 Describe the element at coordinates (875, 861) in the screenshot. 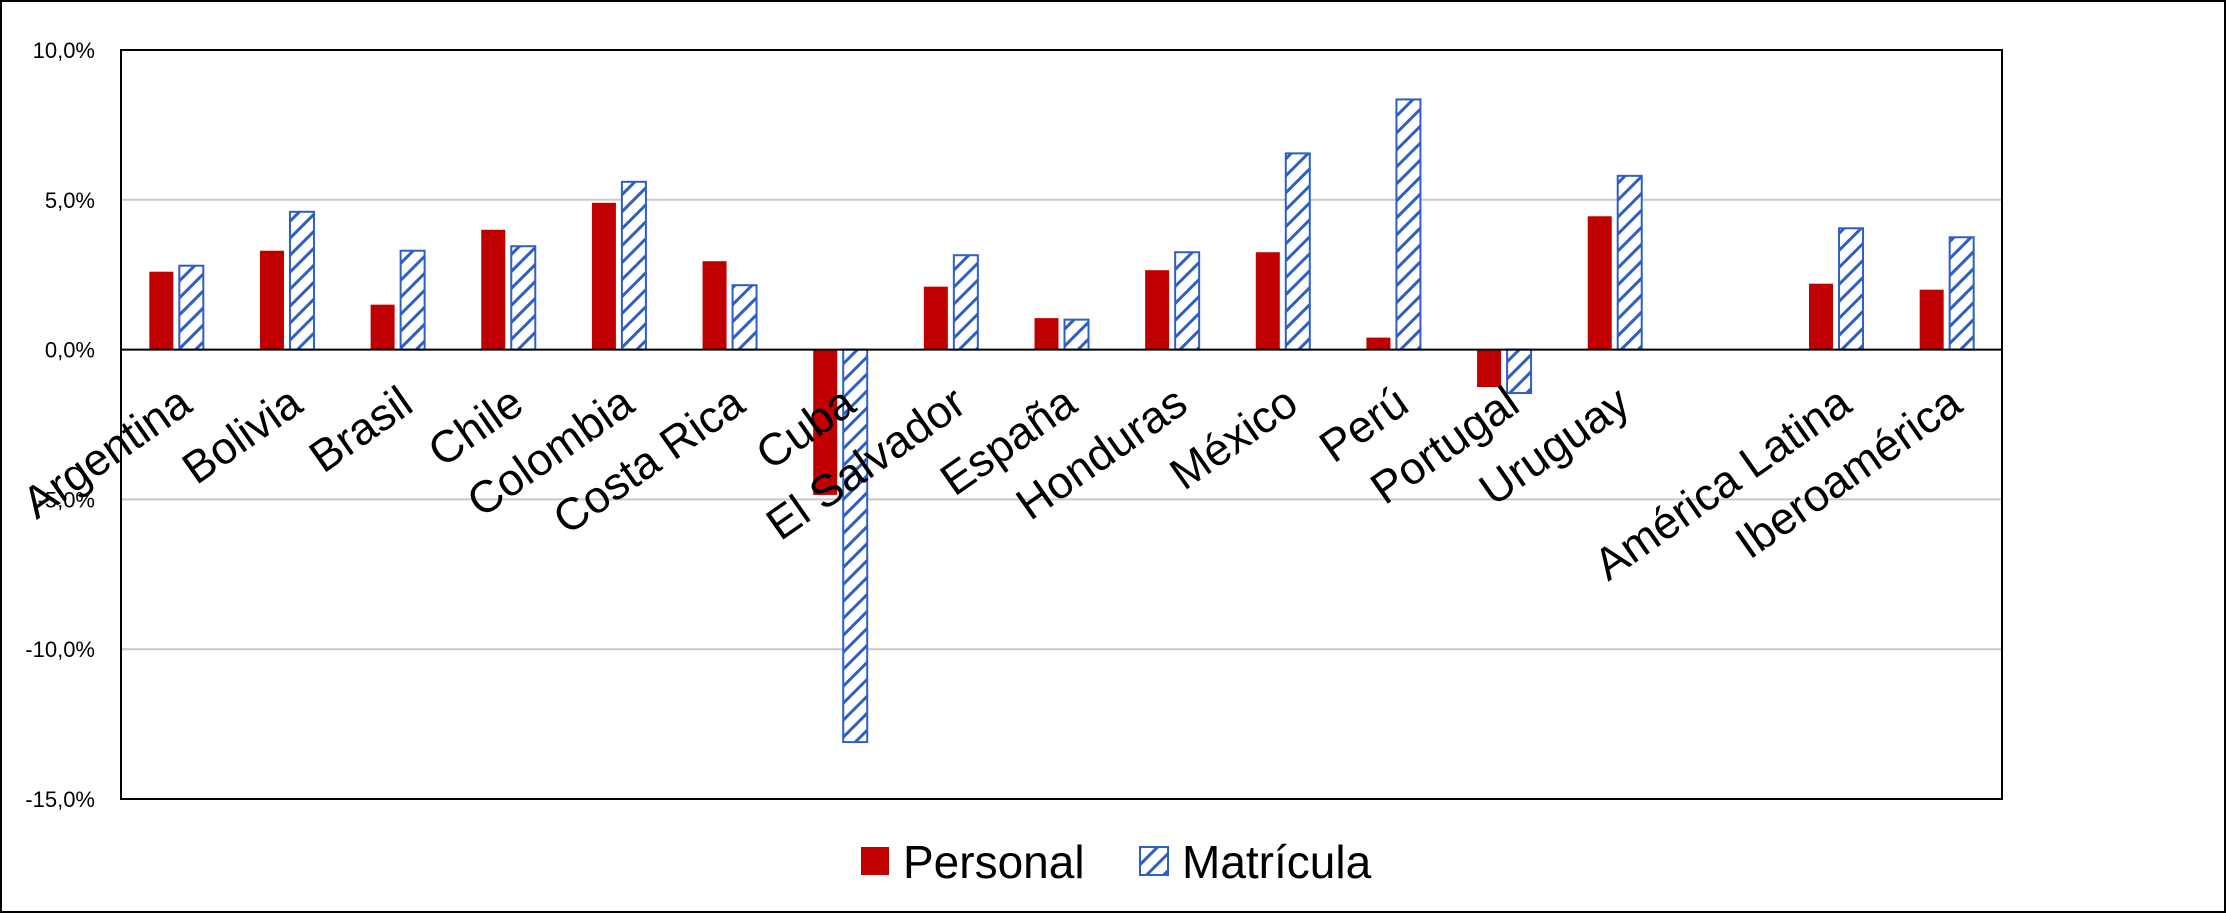

I see `legend-swatch-personal` at that location.